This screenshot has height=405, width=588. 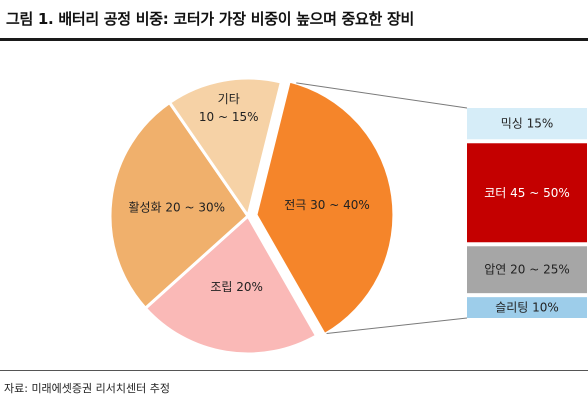 I want to click on pie-slice-label-1: 조립 20%, so click(x=236, y=287).